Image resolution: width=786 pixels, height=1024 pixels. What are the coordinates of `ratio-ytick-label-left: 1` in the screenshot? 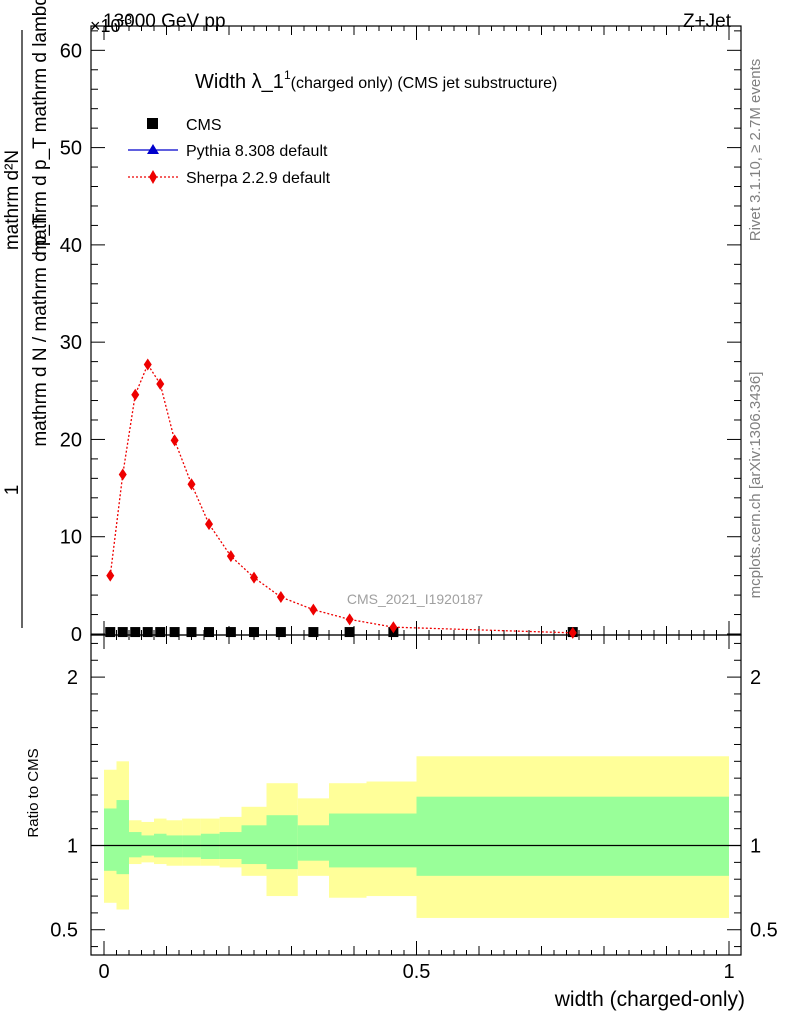 It's located at (72, 847).